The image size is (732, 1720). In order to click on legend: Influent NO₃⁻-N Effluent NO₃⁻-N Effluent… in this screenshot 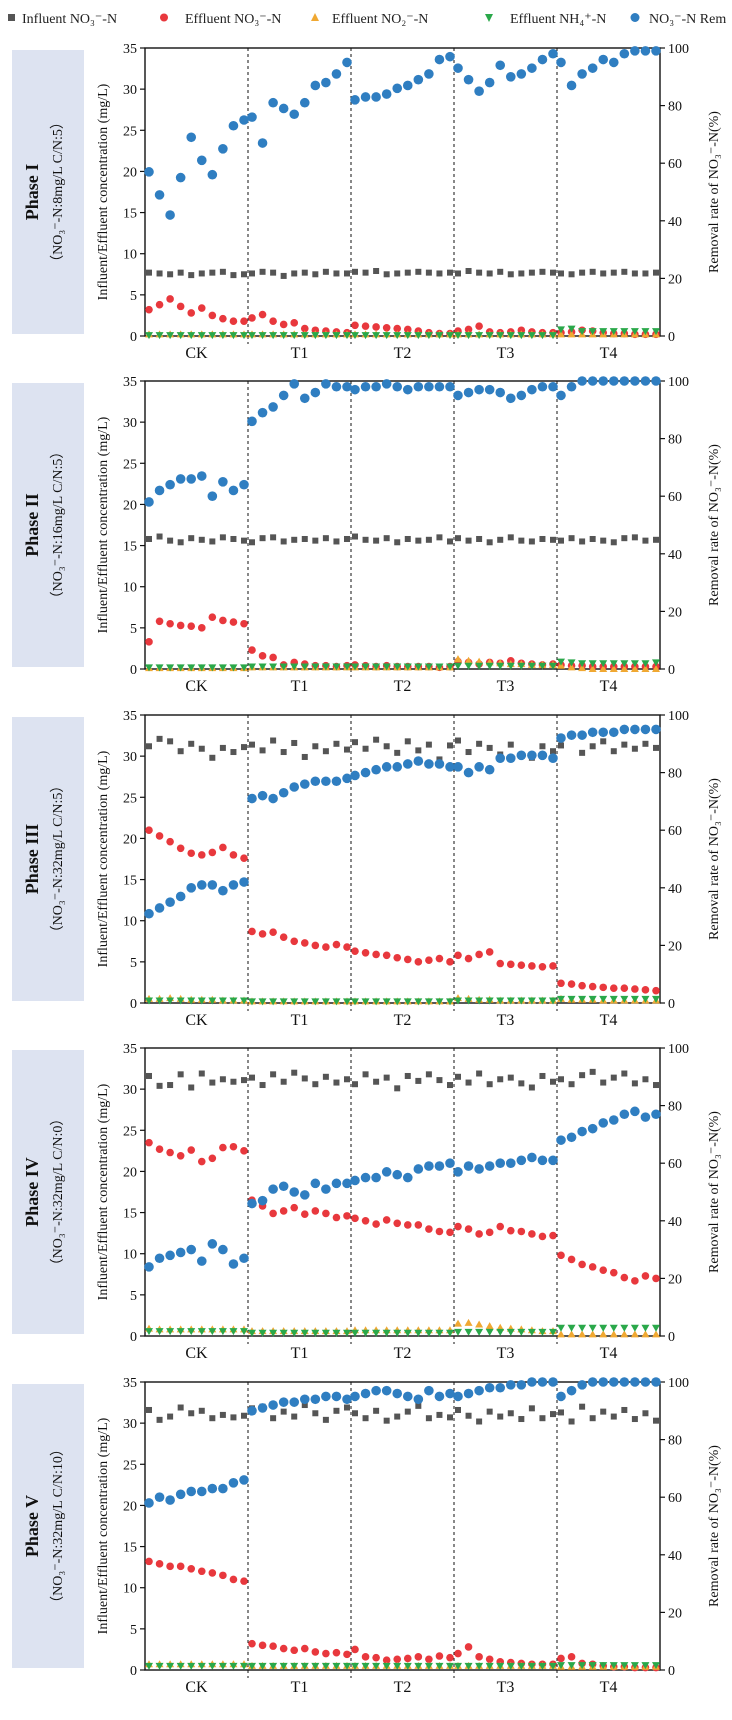, I will do `click(367, 19)`.